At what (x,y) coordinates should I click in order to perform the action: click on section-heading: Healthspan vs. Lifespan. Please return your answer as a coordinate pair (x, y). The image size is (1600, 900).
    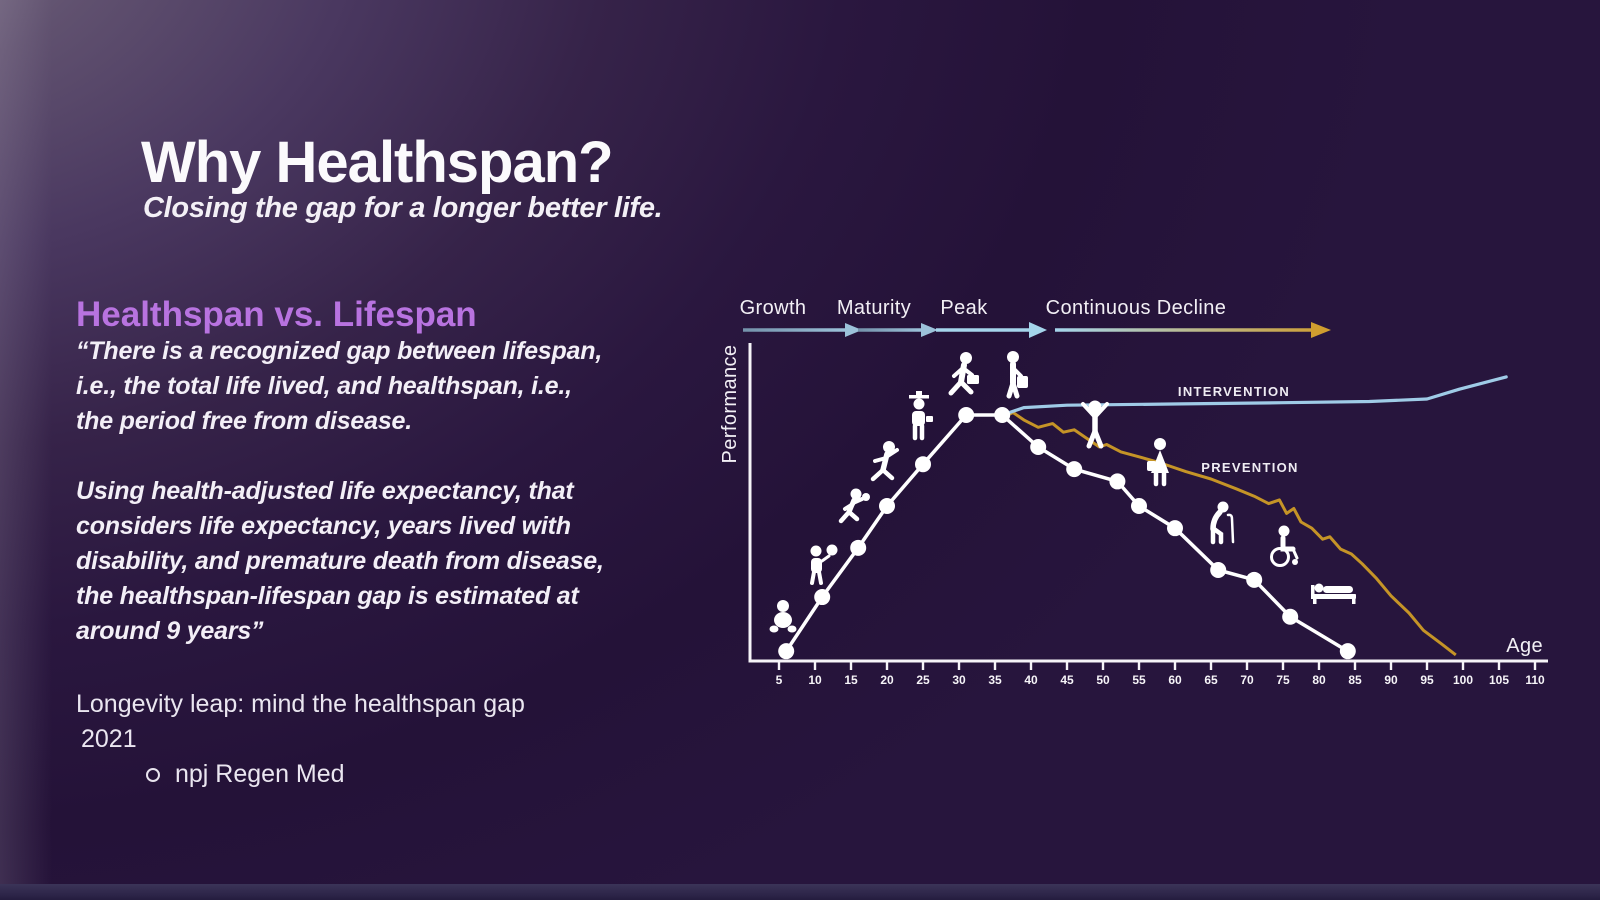
    Looking at the image, I should click on (276, 315).